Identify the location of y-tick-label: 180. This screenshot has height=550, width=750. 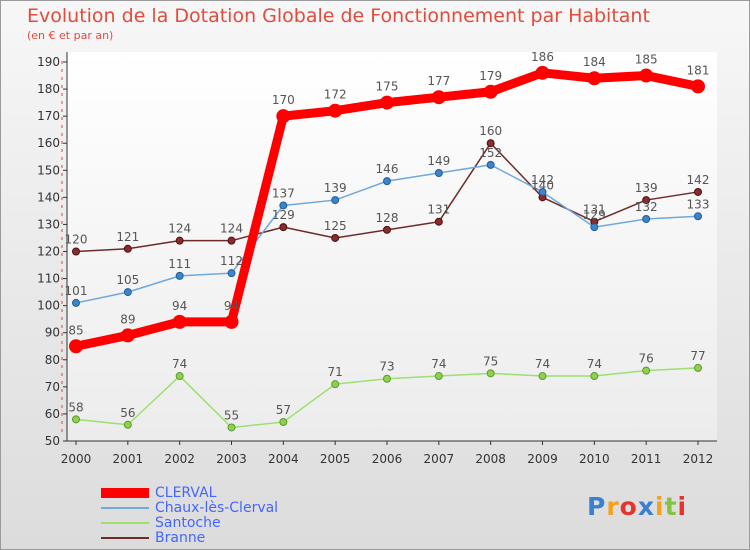
(48, 89).